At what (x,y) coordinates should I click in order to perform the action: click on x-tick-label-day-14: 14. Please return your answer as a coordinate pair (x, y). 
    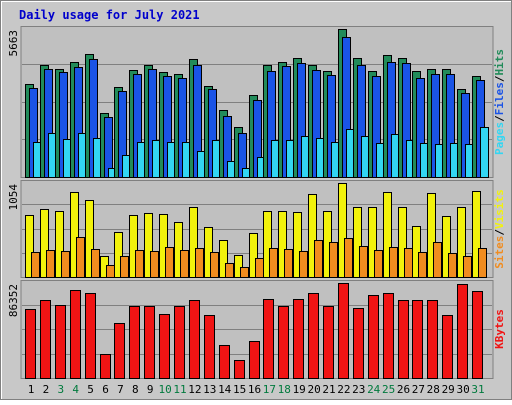
    Looking at the image, I should click on (225, 389).